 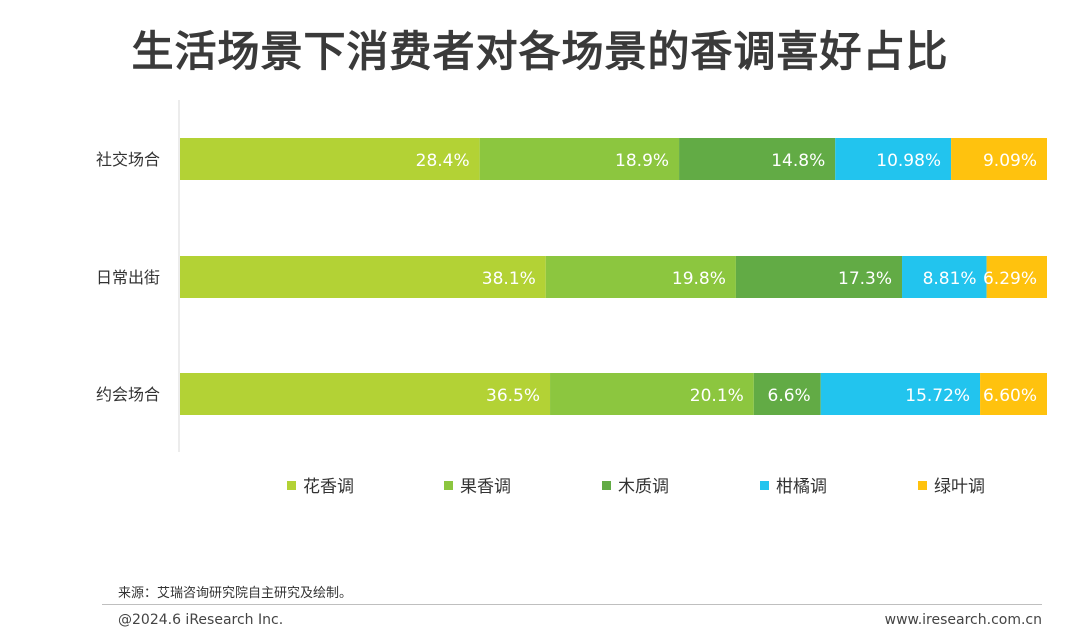 What do you see at coordinates (963, 620) in the screenshot?
I see `website-text: www.iresearch.com.cn` at bounding box center [963, 620].